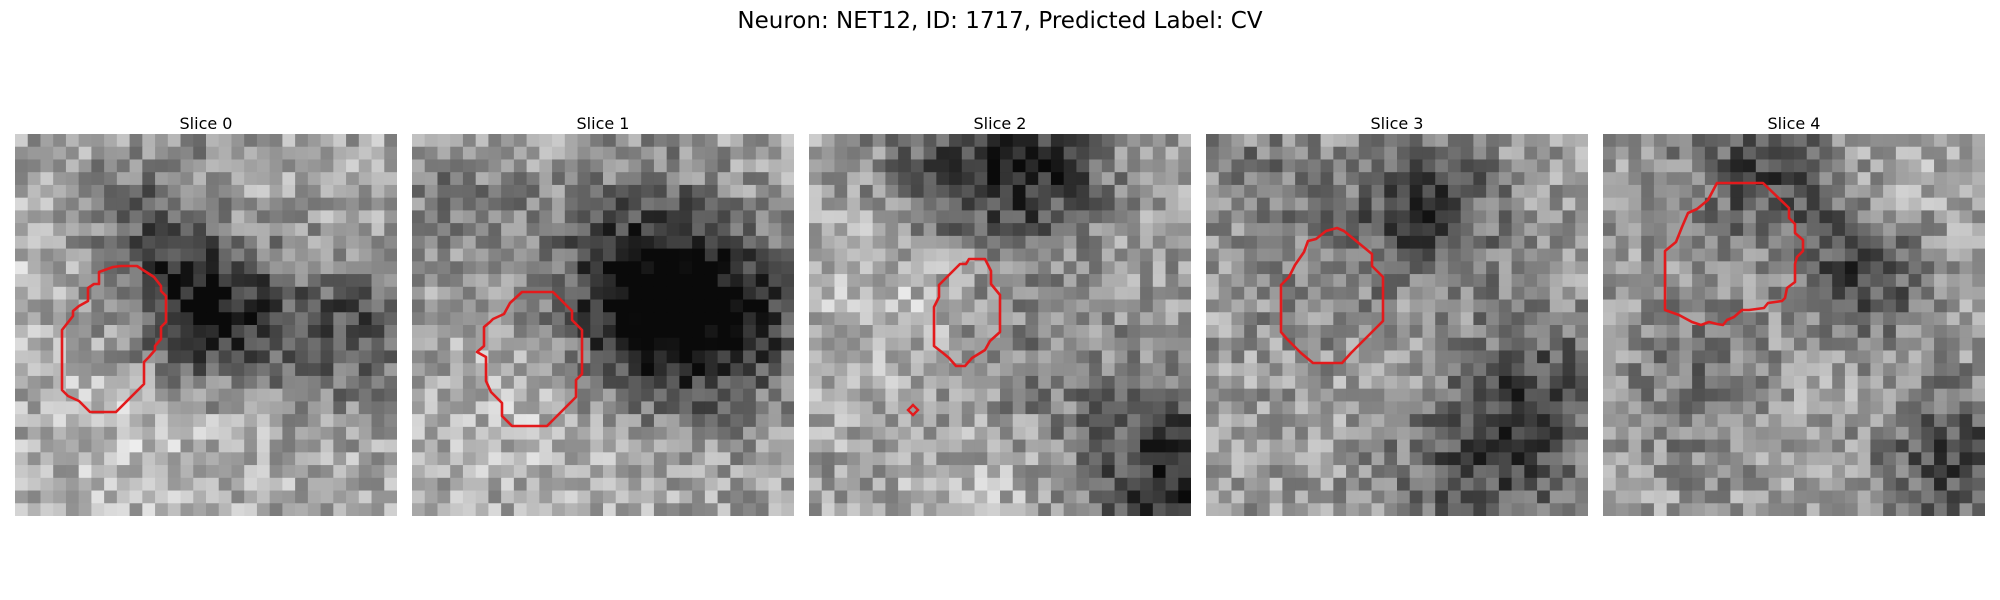 This screenshot has height=600, width=2000. What do you see at coordinates (1000, 123) in the screenshot?
I see `slice-title: Slice 2` at bounding box center [1000, 123].